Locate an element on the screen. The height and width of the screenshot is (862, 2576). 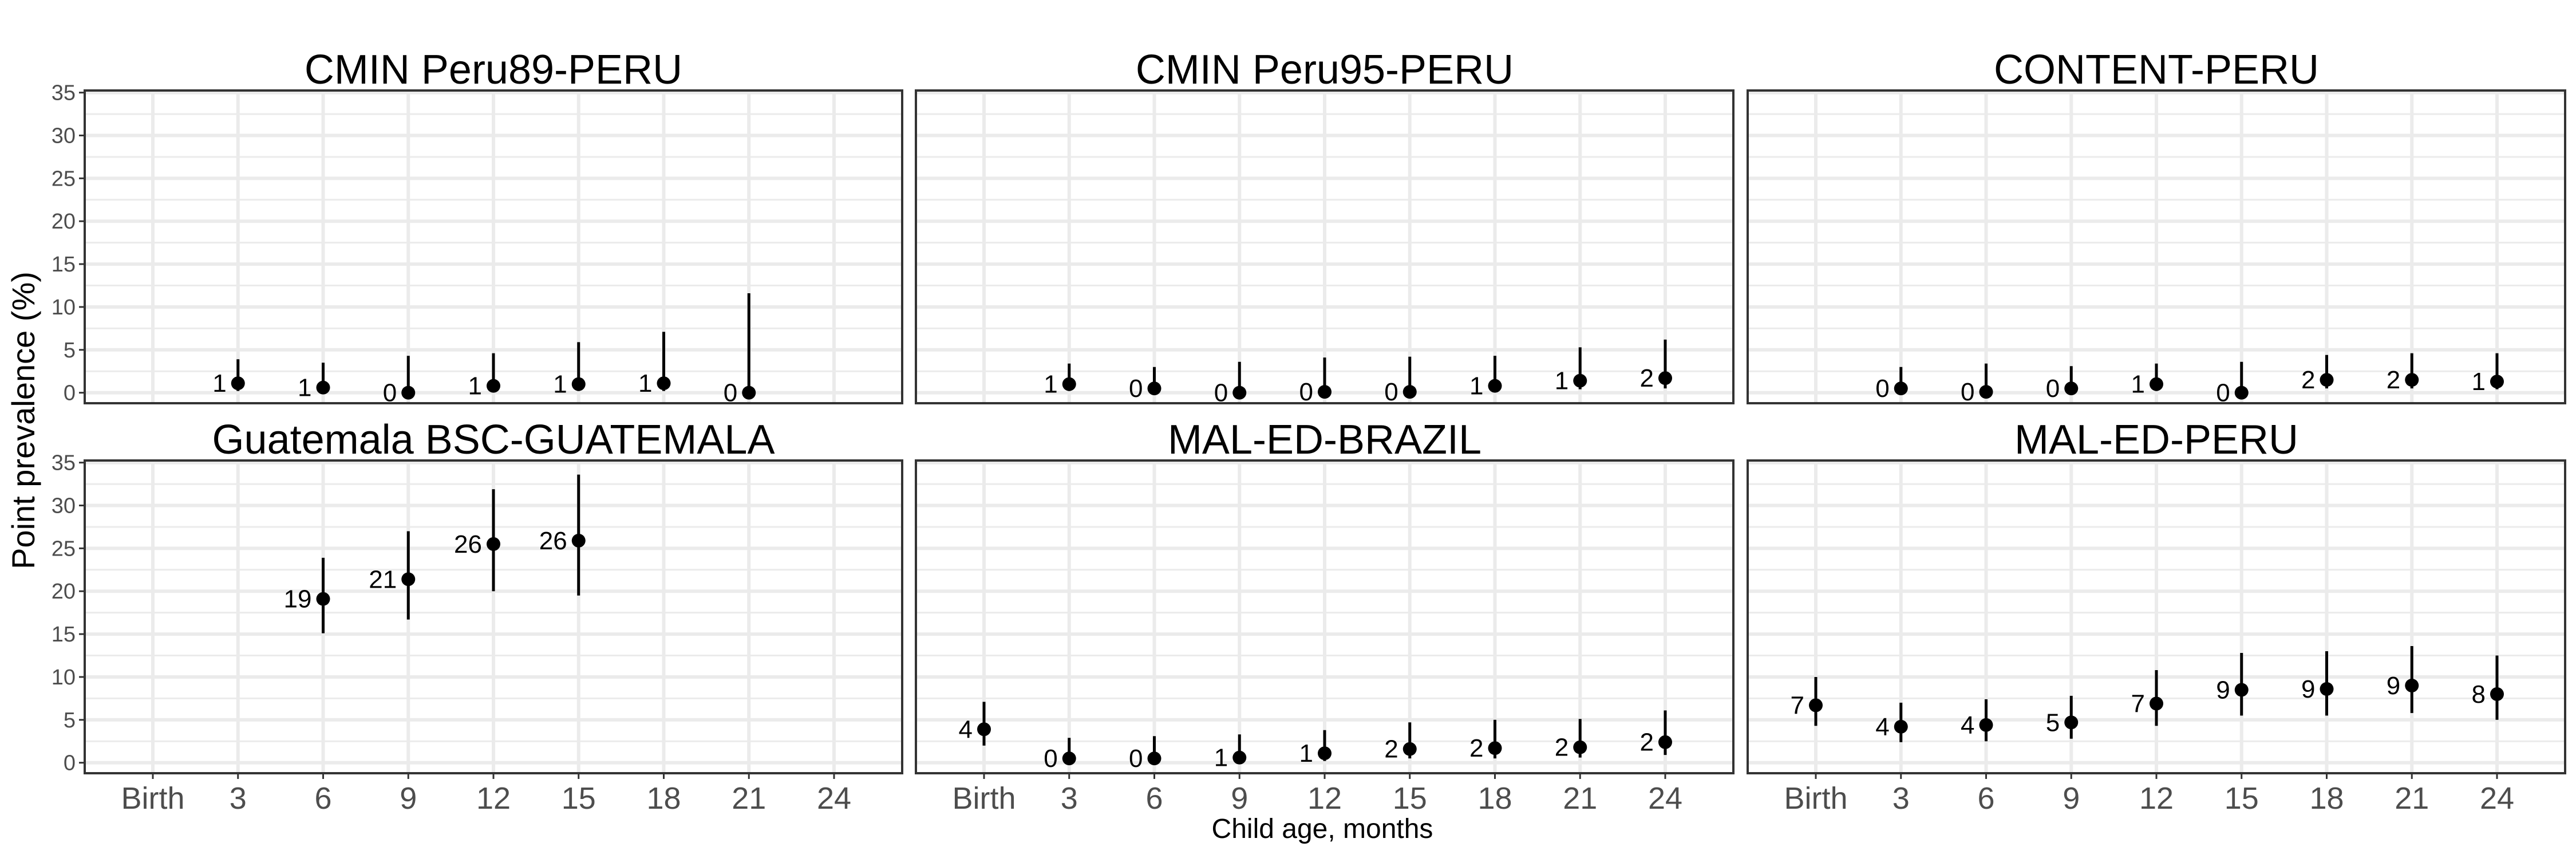
x-tick-label: 9 is located at coordinates (408, 799).